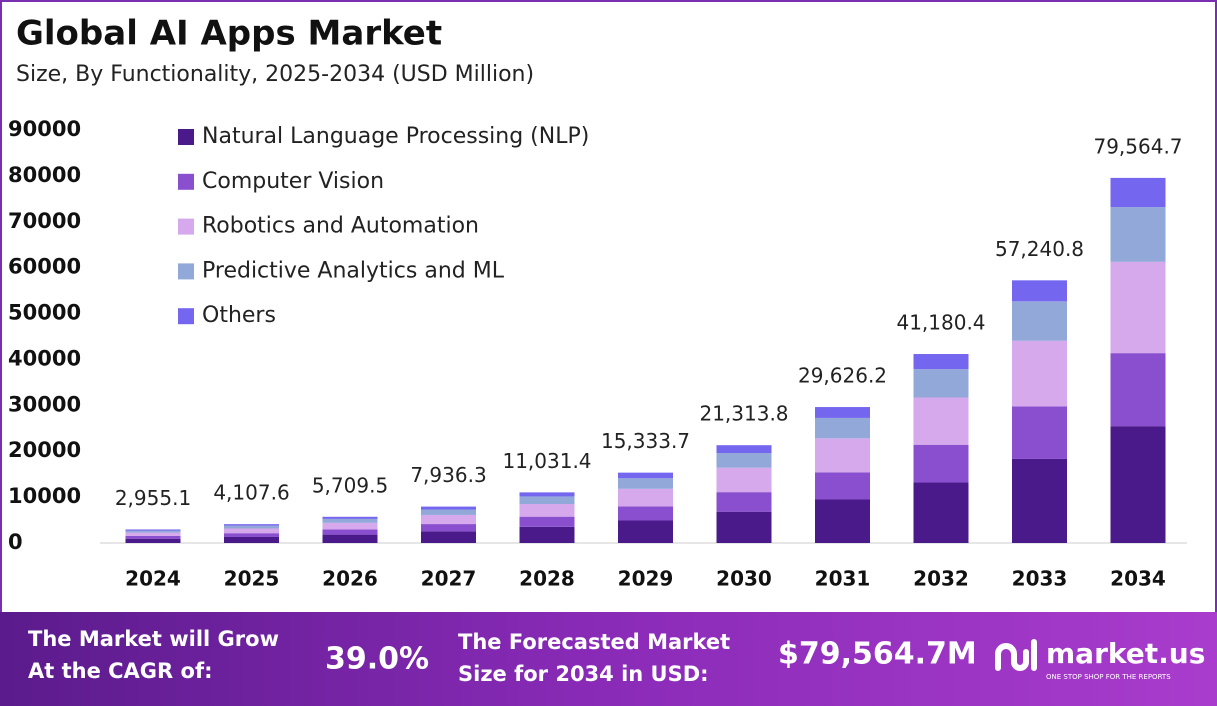 The image size is (1217, 706). Describe the element at coordinates (1040, 579) in the screenshot. I see `x-tick-label: 2033` at that location.